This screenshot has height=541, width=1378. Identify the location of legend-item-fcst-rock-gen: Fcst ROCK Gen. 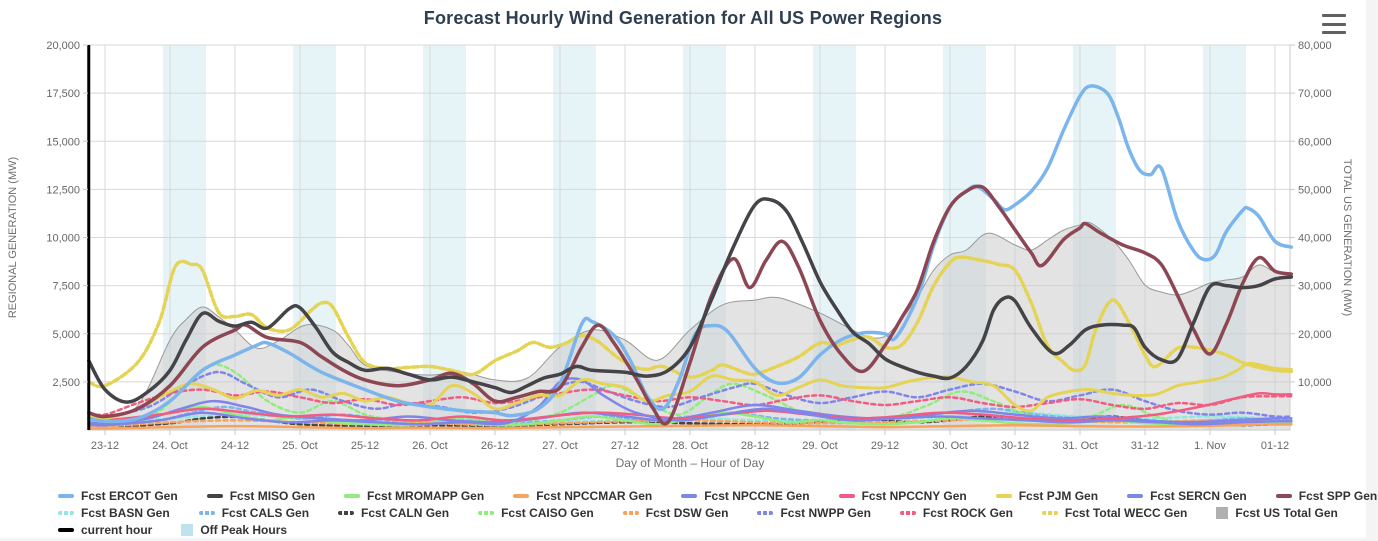
(956, 513).